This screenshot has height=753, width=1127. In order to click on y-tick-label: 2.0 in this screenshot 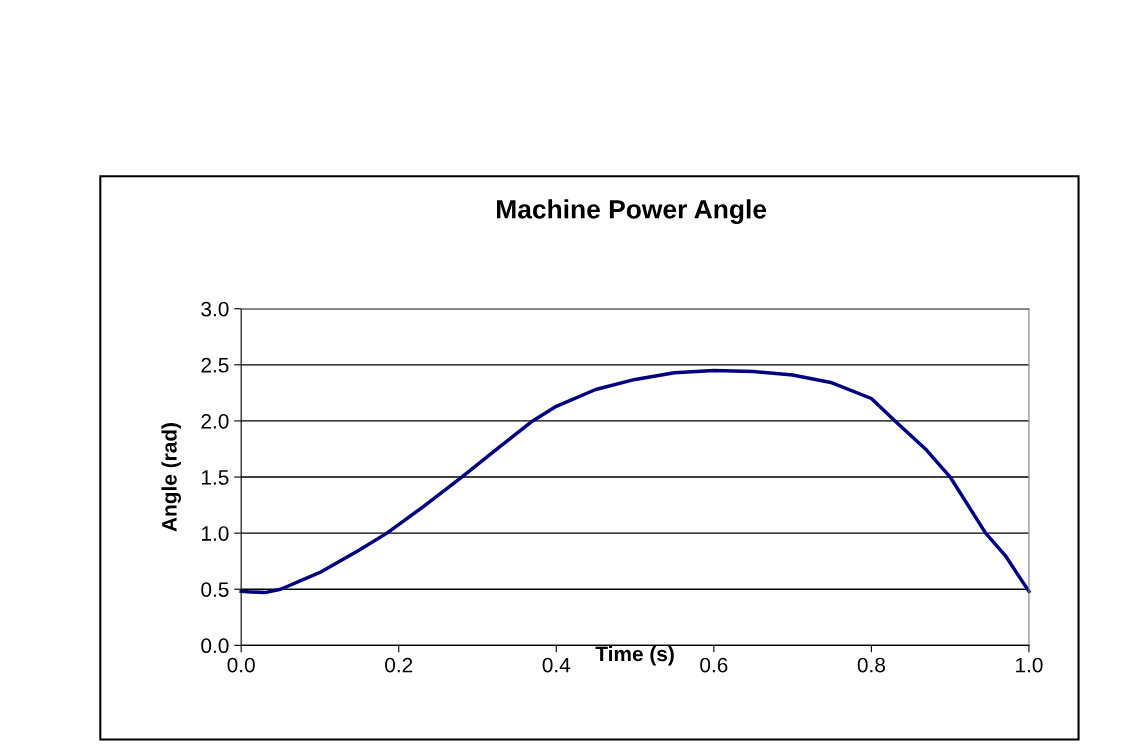, I will do `click(215, 421)`.